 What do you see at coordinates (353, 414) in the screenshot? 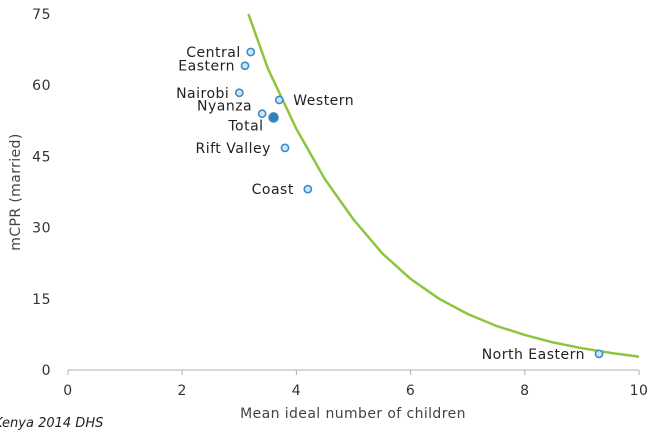
I see `x-axis-title: Mean ideal number of children` at bounding box center [353, 414].